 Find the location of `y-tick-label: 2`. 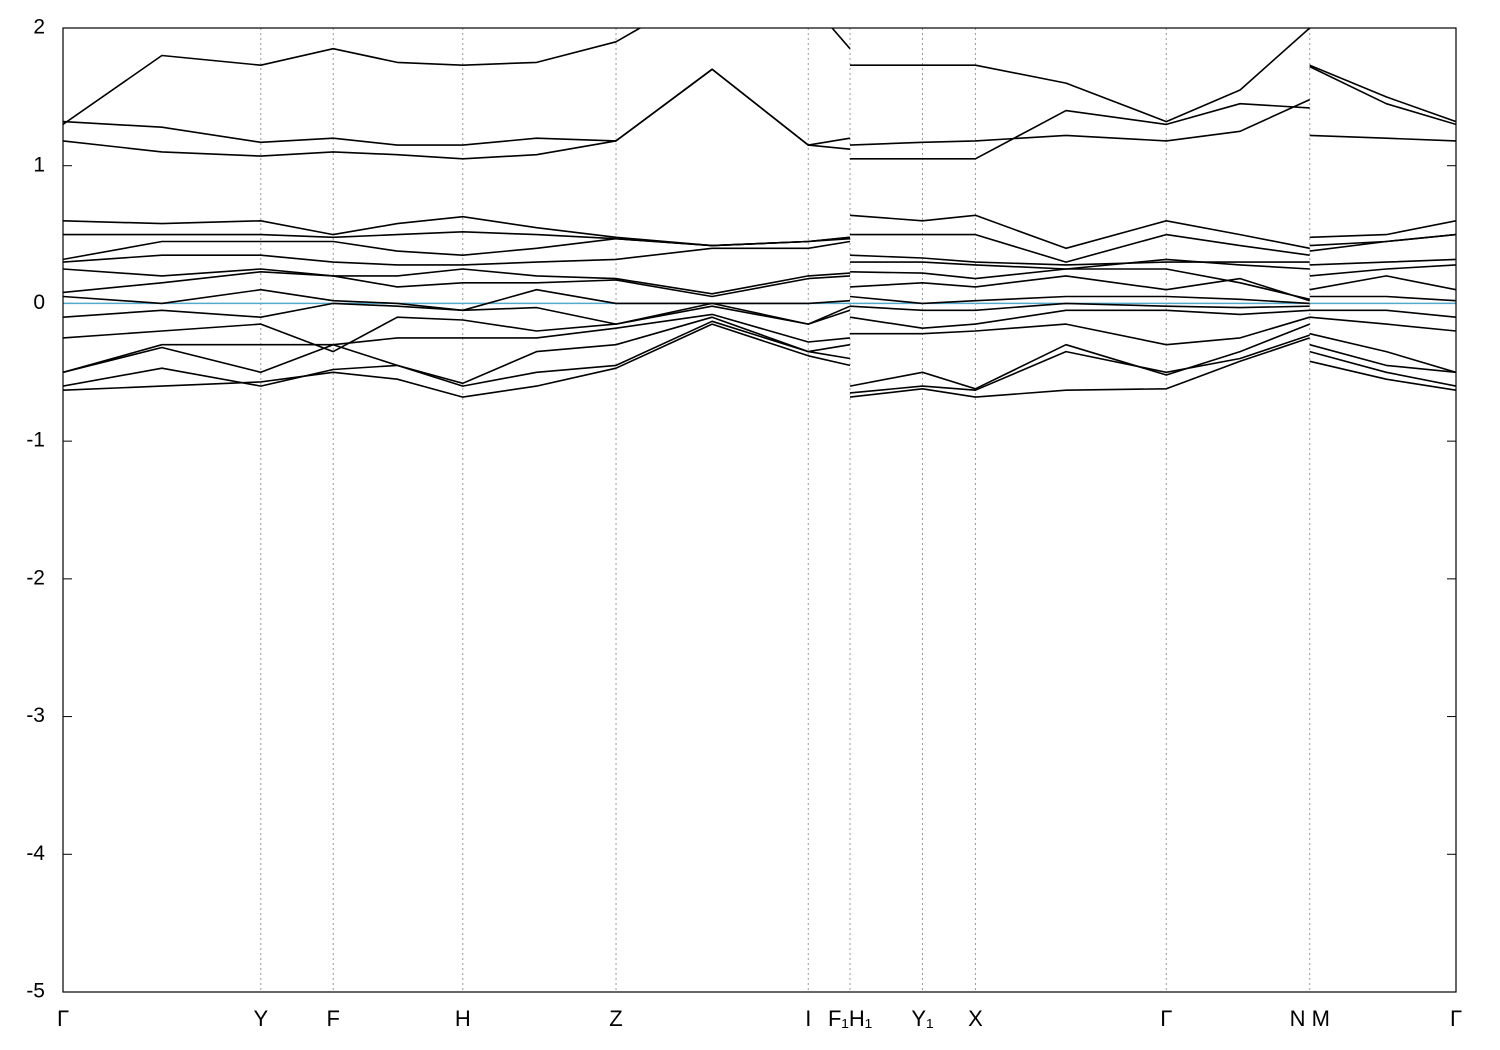

y-tick-label: 2 is located at coordinates (39, 27).